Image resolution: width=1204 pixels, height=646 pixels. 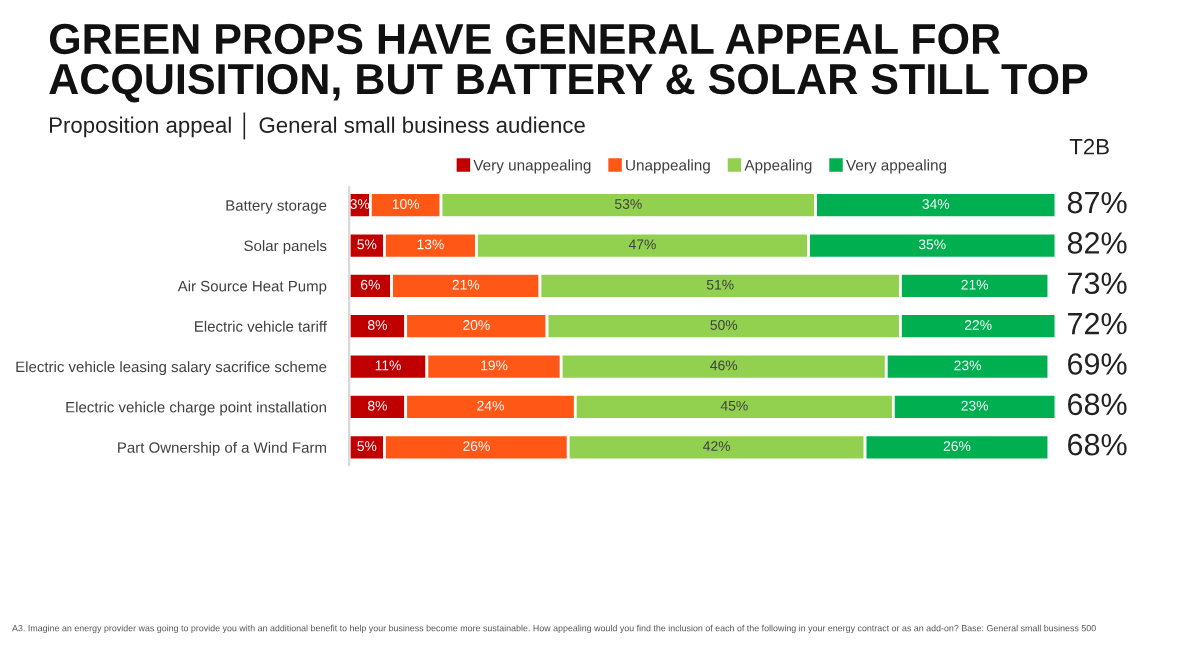 I want to click on text: 87%, so click(x=1097, y=202).